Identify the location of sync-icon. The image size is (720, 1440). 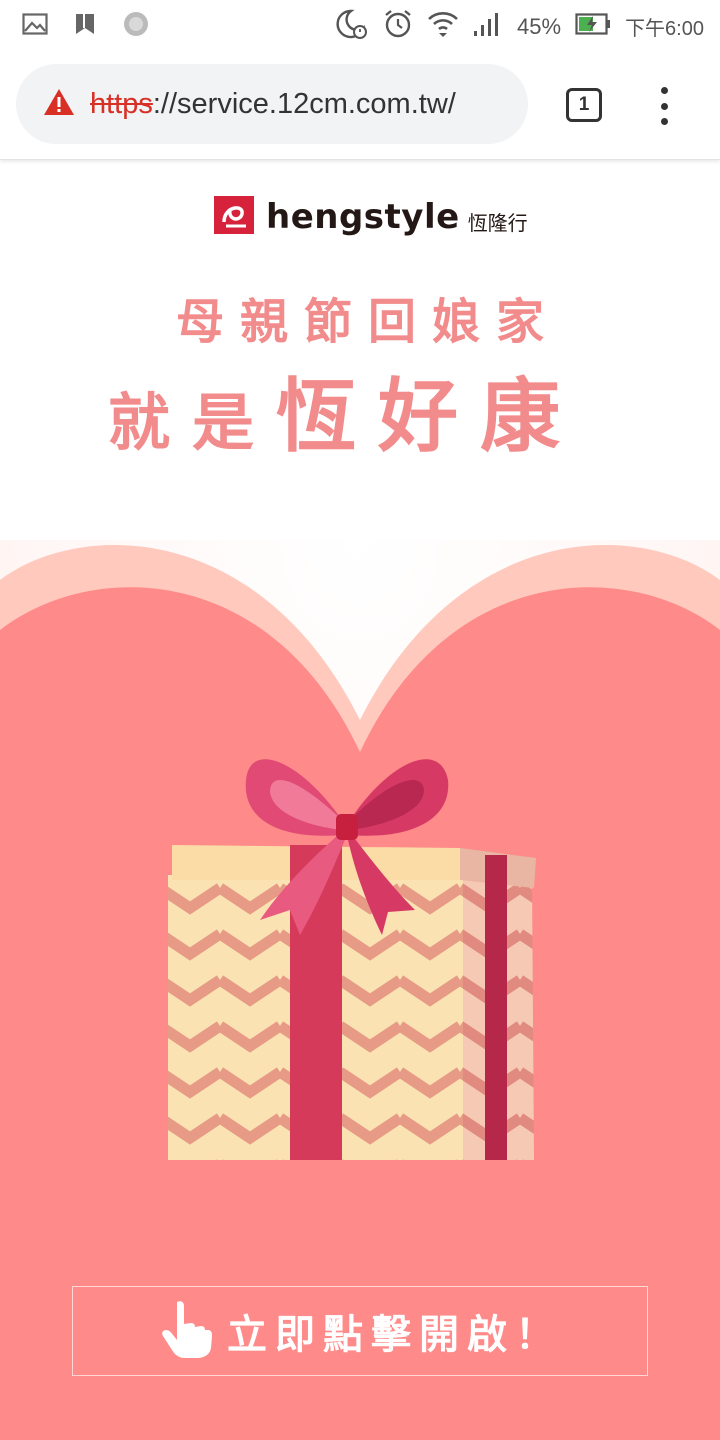
(136, 26).